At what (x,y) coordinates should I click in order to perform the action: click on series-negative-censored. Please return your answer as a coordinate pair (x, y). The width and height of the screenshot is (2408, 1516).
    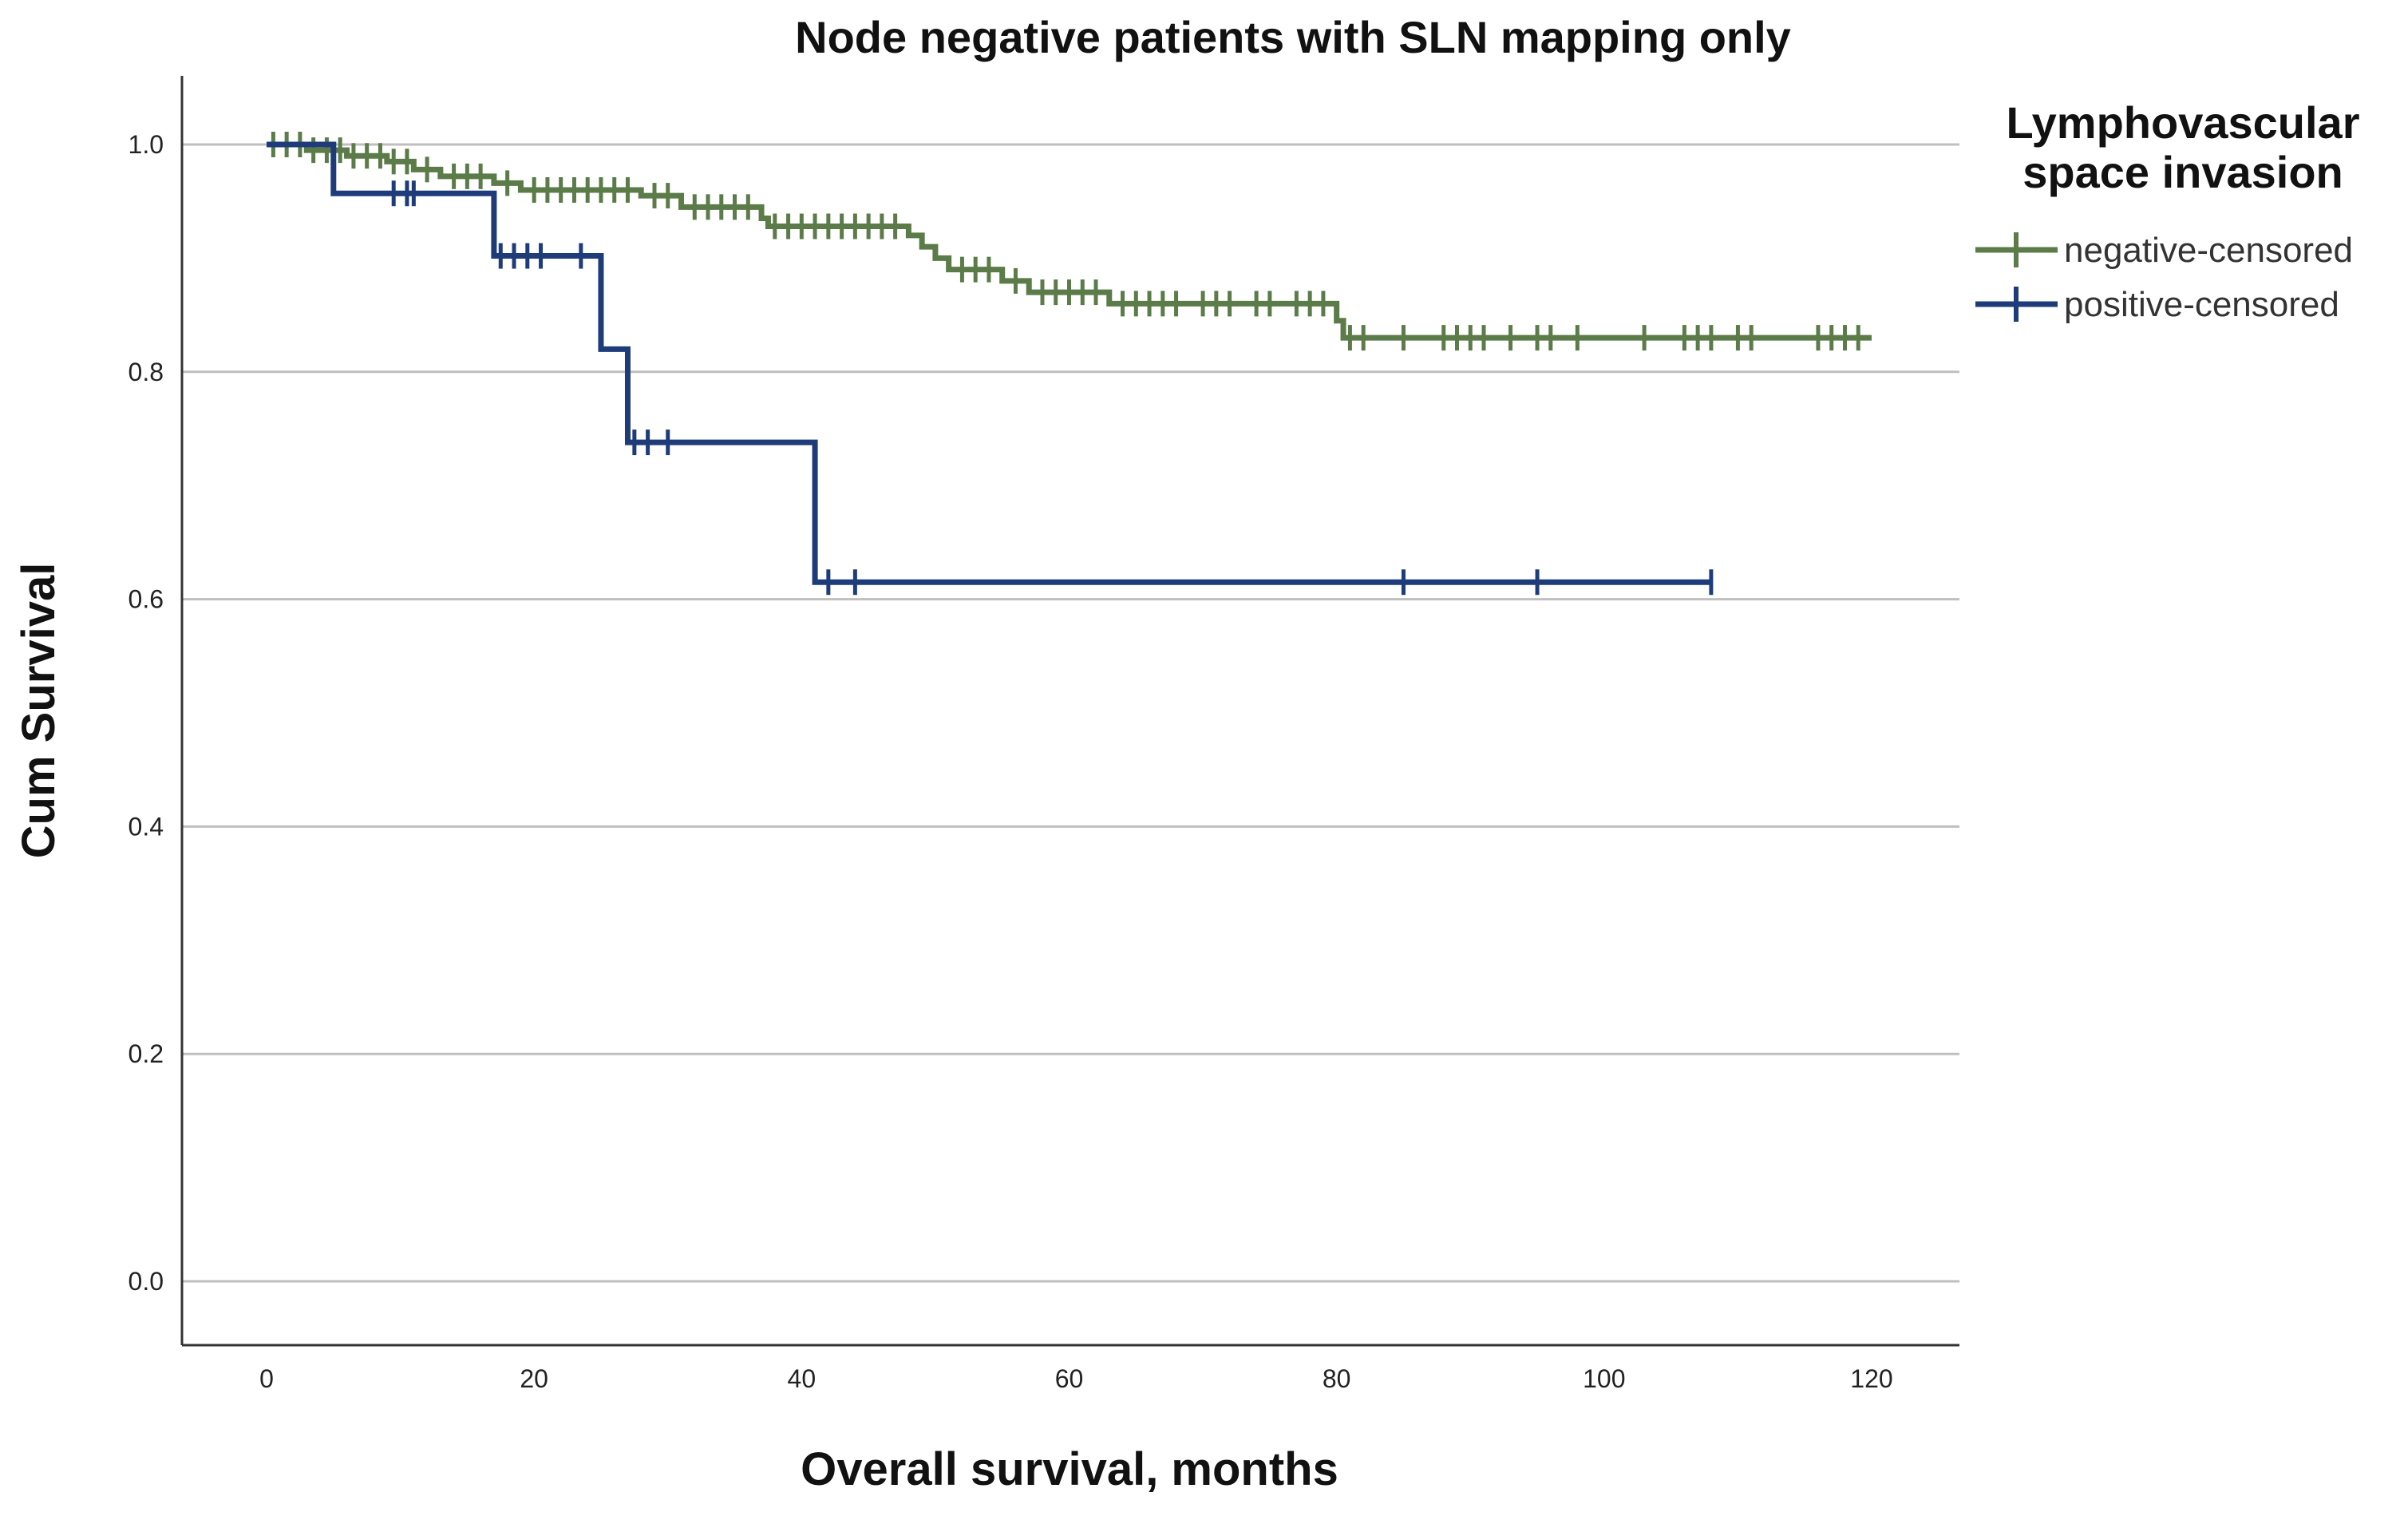
    Looking at the image, I should click on (1069, 241).